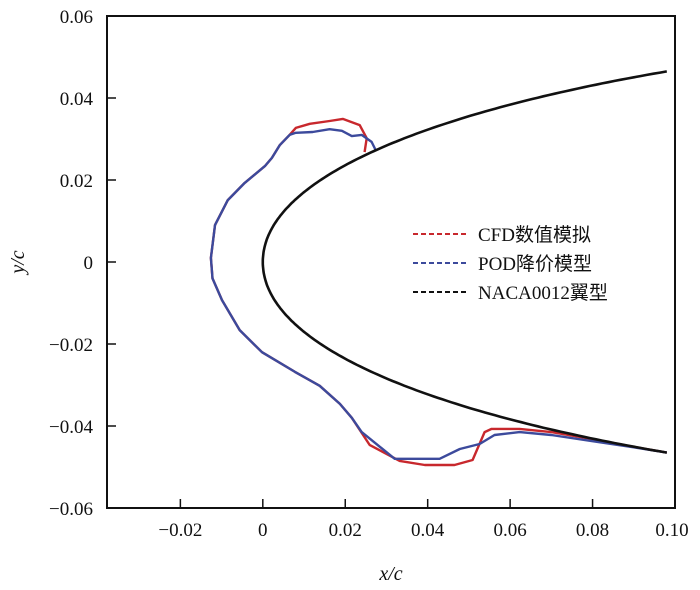 The image size is (700, 590). I want to click on x-tick-label: −0.02, so click(180, 530).